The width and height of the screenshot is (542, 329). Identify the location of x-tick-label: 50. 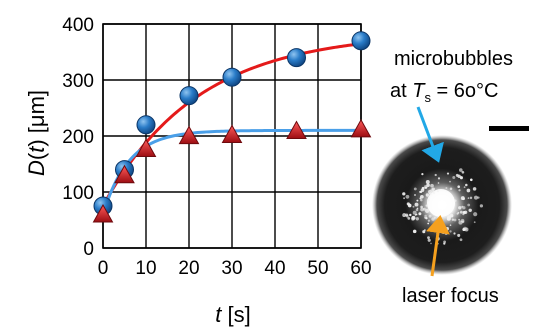
(317, 268).